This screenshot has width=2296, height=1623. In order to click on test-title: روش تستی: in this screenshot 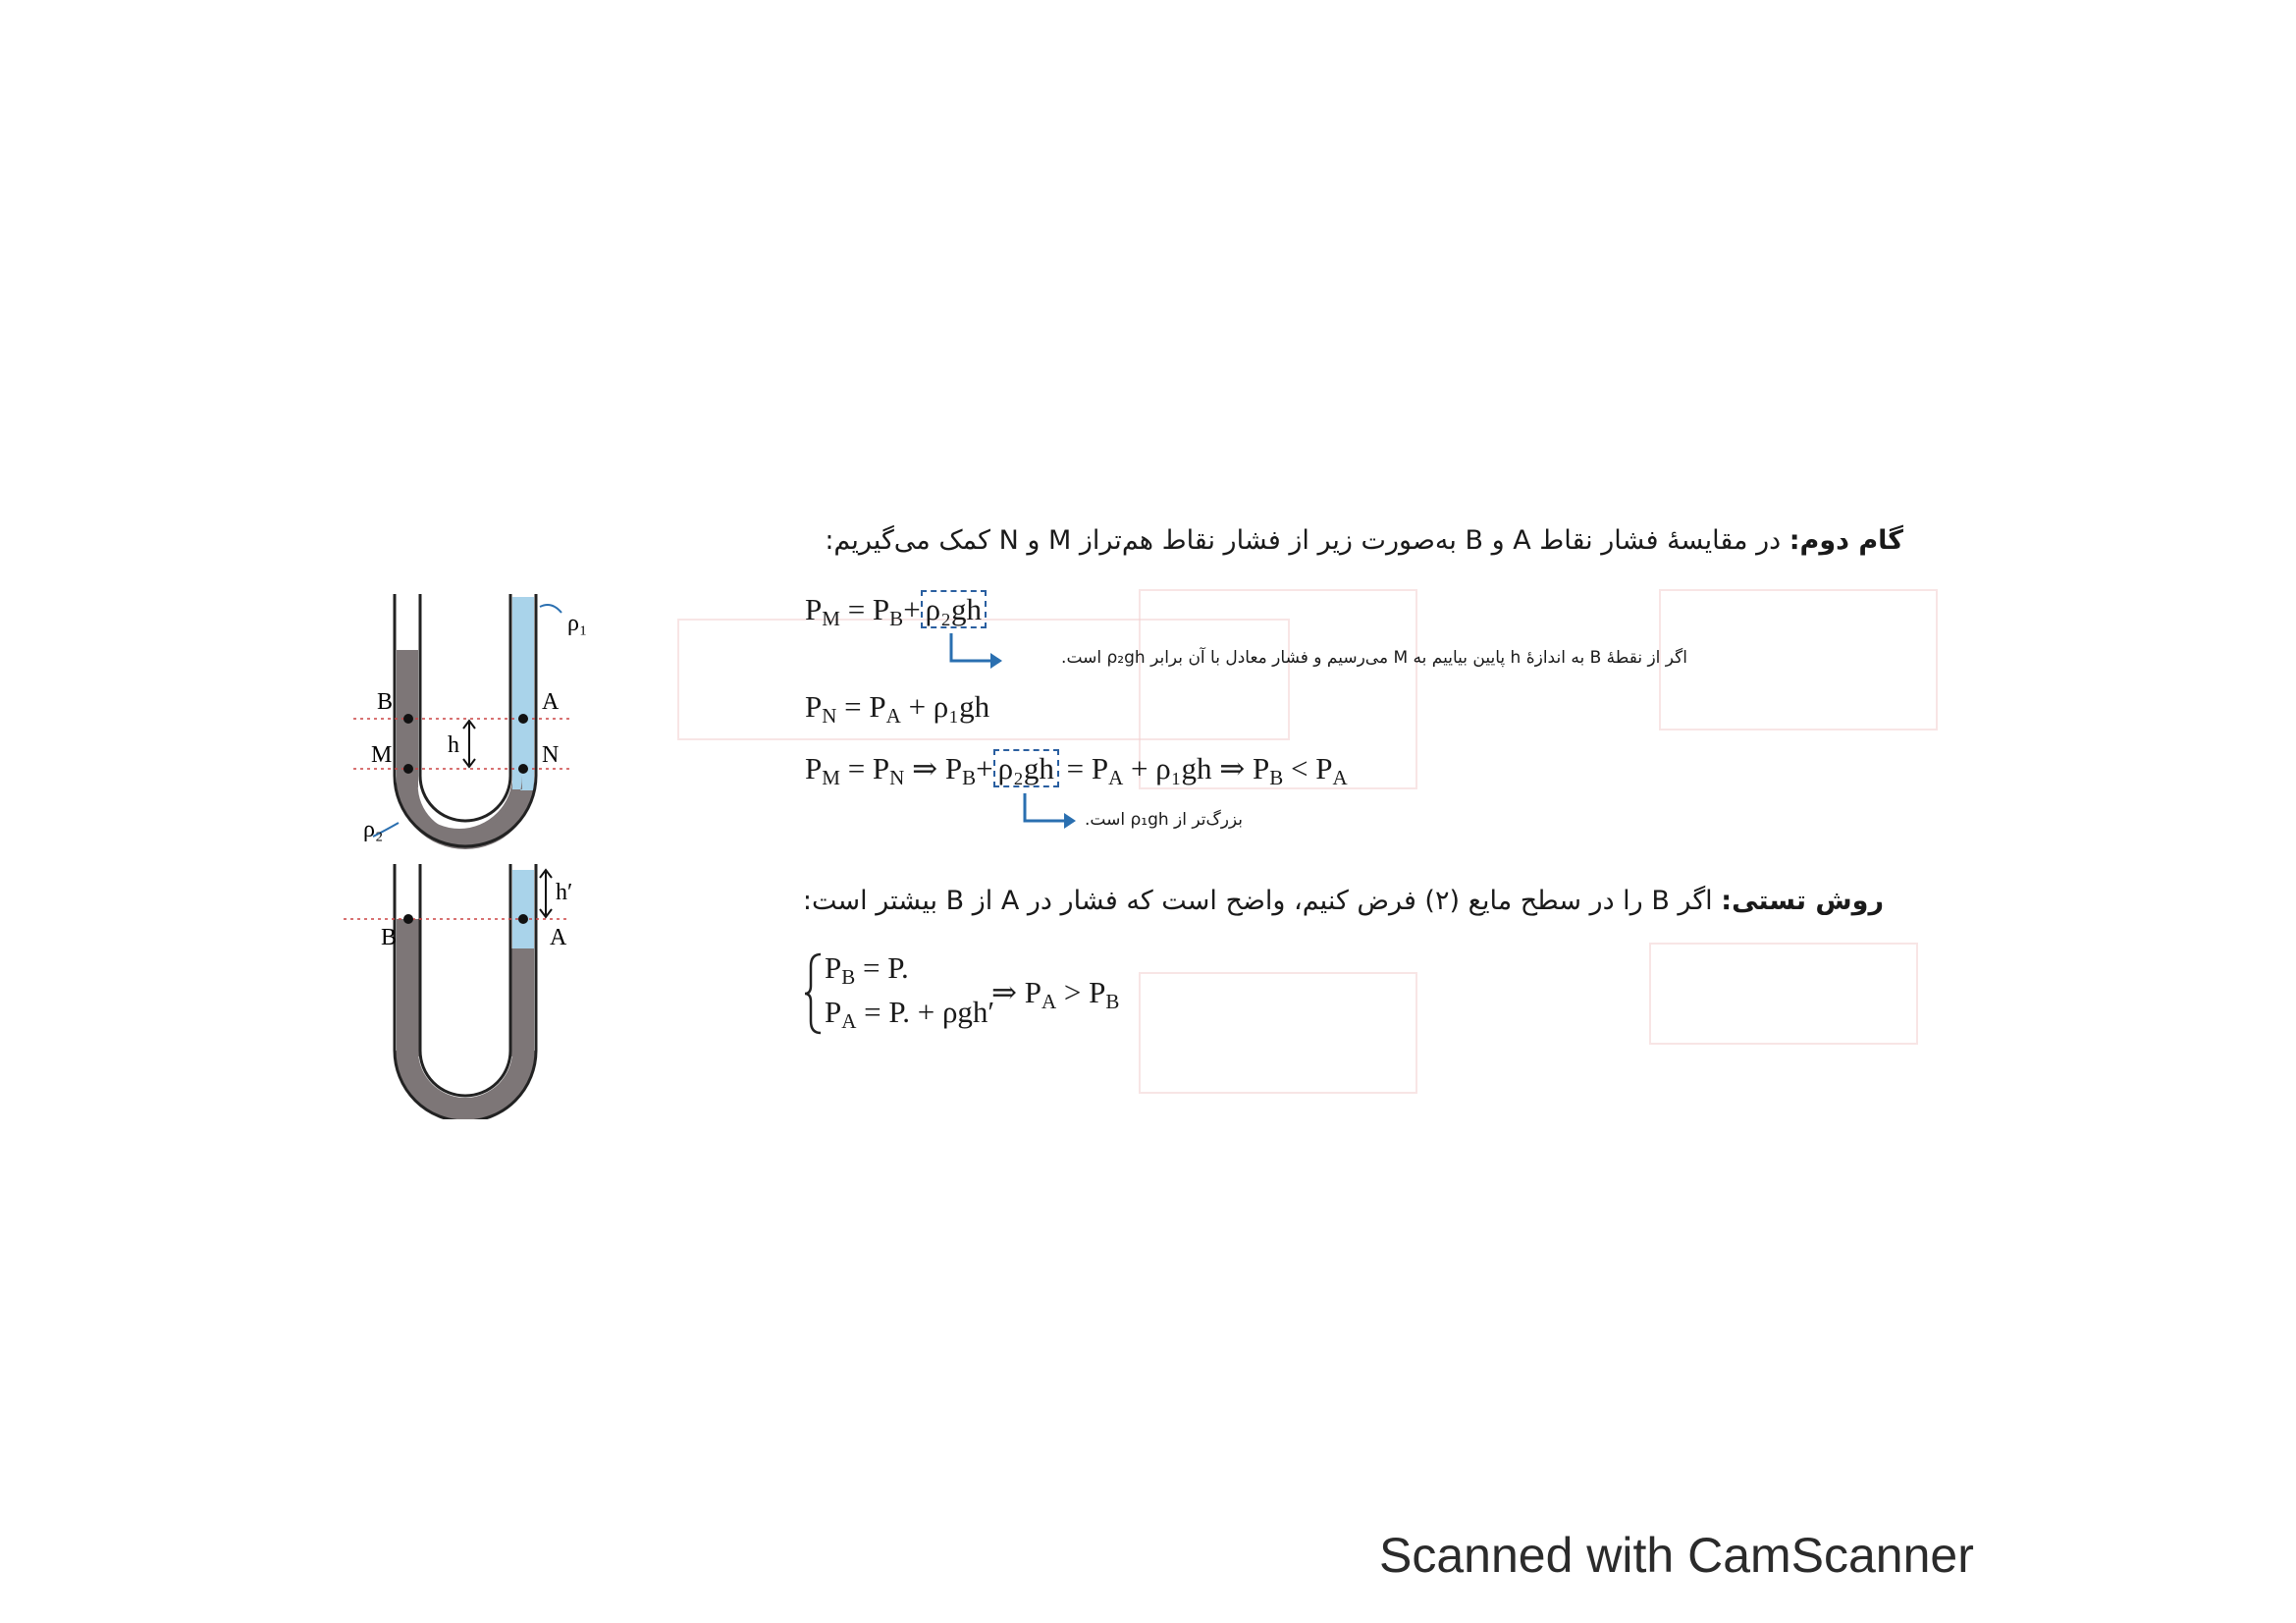, I will do `click(1803, 901)`.